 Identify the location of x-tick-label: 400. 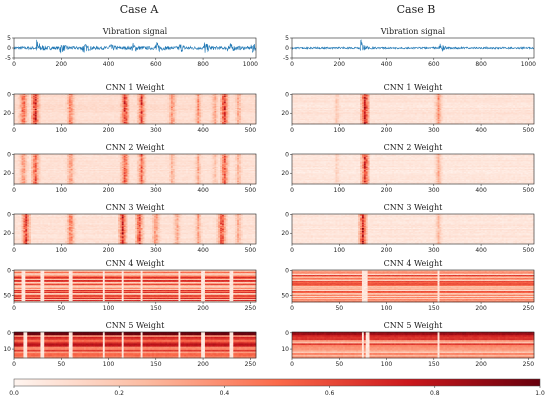
(203, 130).